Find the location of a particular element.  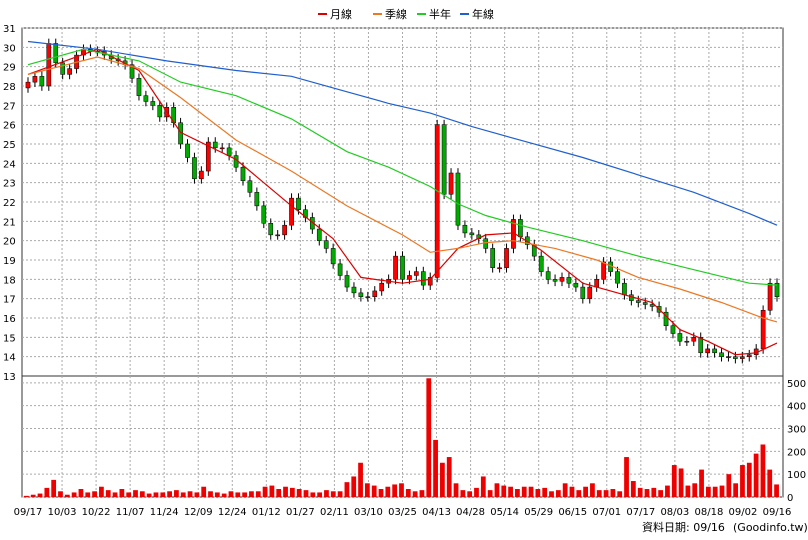

price-y-axis: 13 14 15 16 17 18 19 20 21 22 23 24 25 26 27 28 29 30 31 is located at coordinates (9, 203).